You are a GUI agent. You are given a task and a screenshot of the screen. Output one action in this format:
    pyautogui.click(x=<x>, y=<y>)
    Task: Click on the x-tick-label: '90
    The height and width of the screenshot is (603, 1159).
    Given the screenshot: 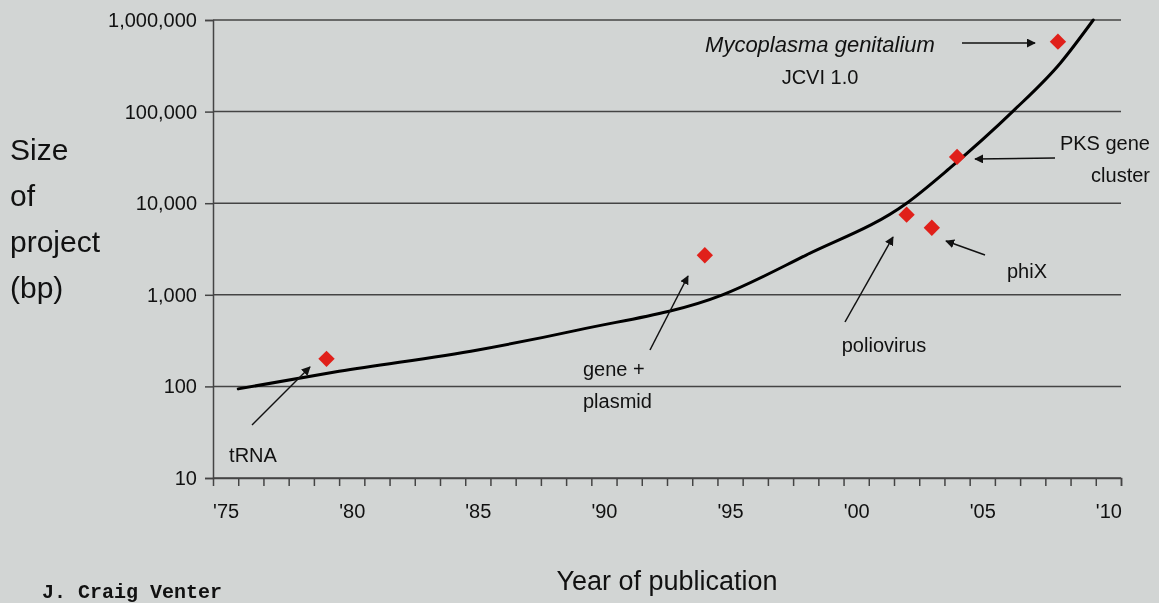 What is the action you would take?
    pyautogui.click(x=604, y=511)
    